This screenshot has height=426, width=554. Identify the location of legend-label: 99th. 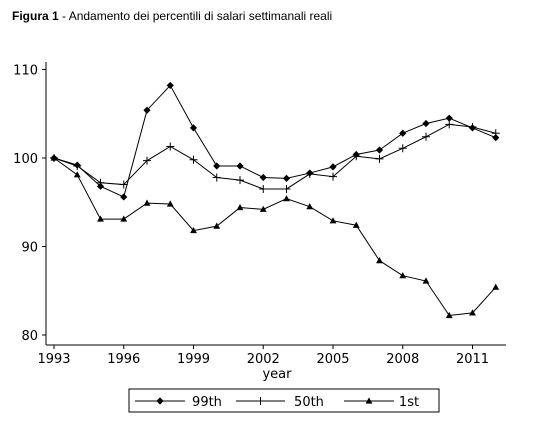
(207, 402).